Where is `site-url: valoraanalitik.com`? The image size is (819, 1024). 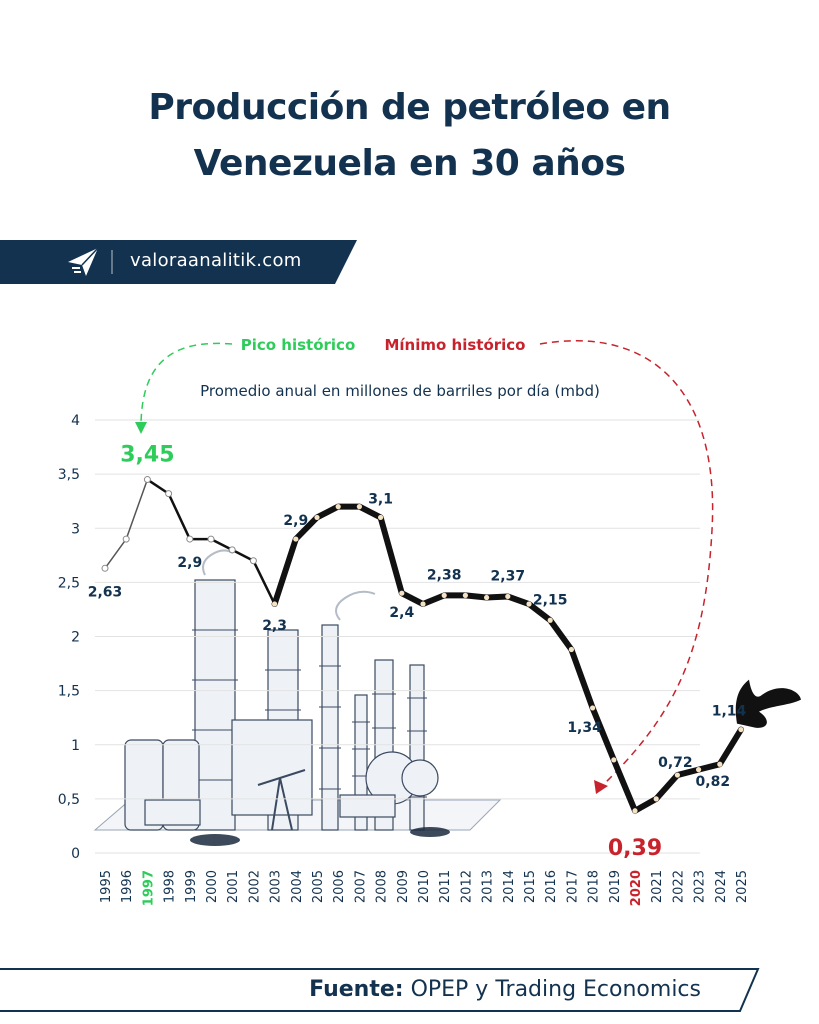
site-url: valoraanalitik.com is located at coordinates (216, 260).